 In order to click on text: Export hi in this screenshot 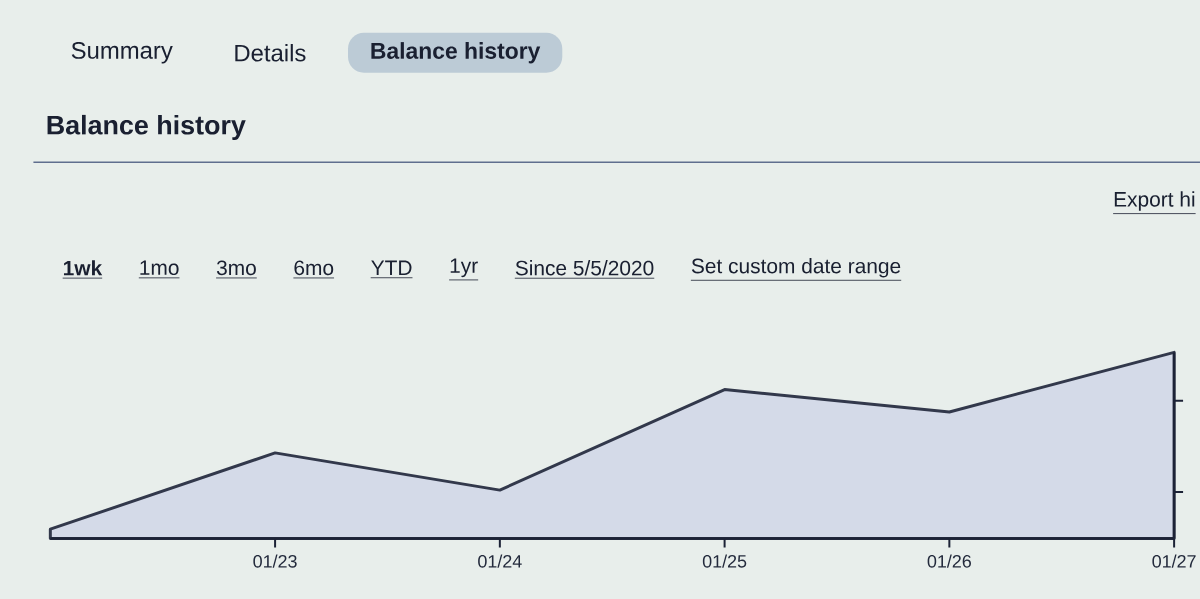, I will do `click(1154, 201)`.